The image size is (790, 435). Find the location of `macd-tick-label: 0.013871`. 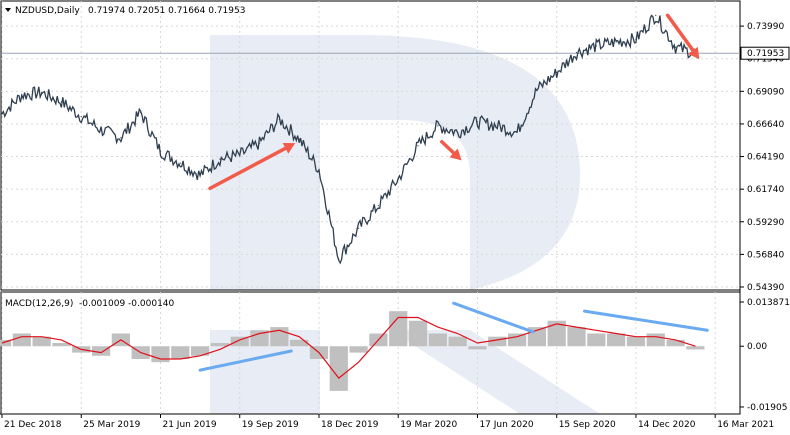

macd-tick-label: 0.013871 is located at coordinates (768, 303).